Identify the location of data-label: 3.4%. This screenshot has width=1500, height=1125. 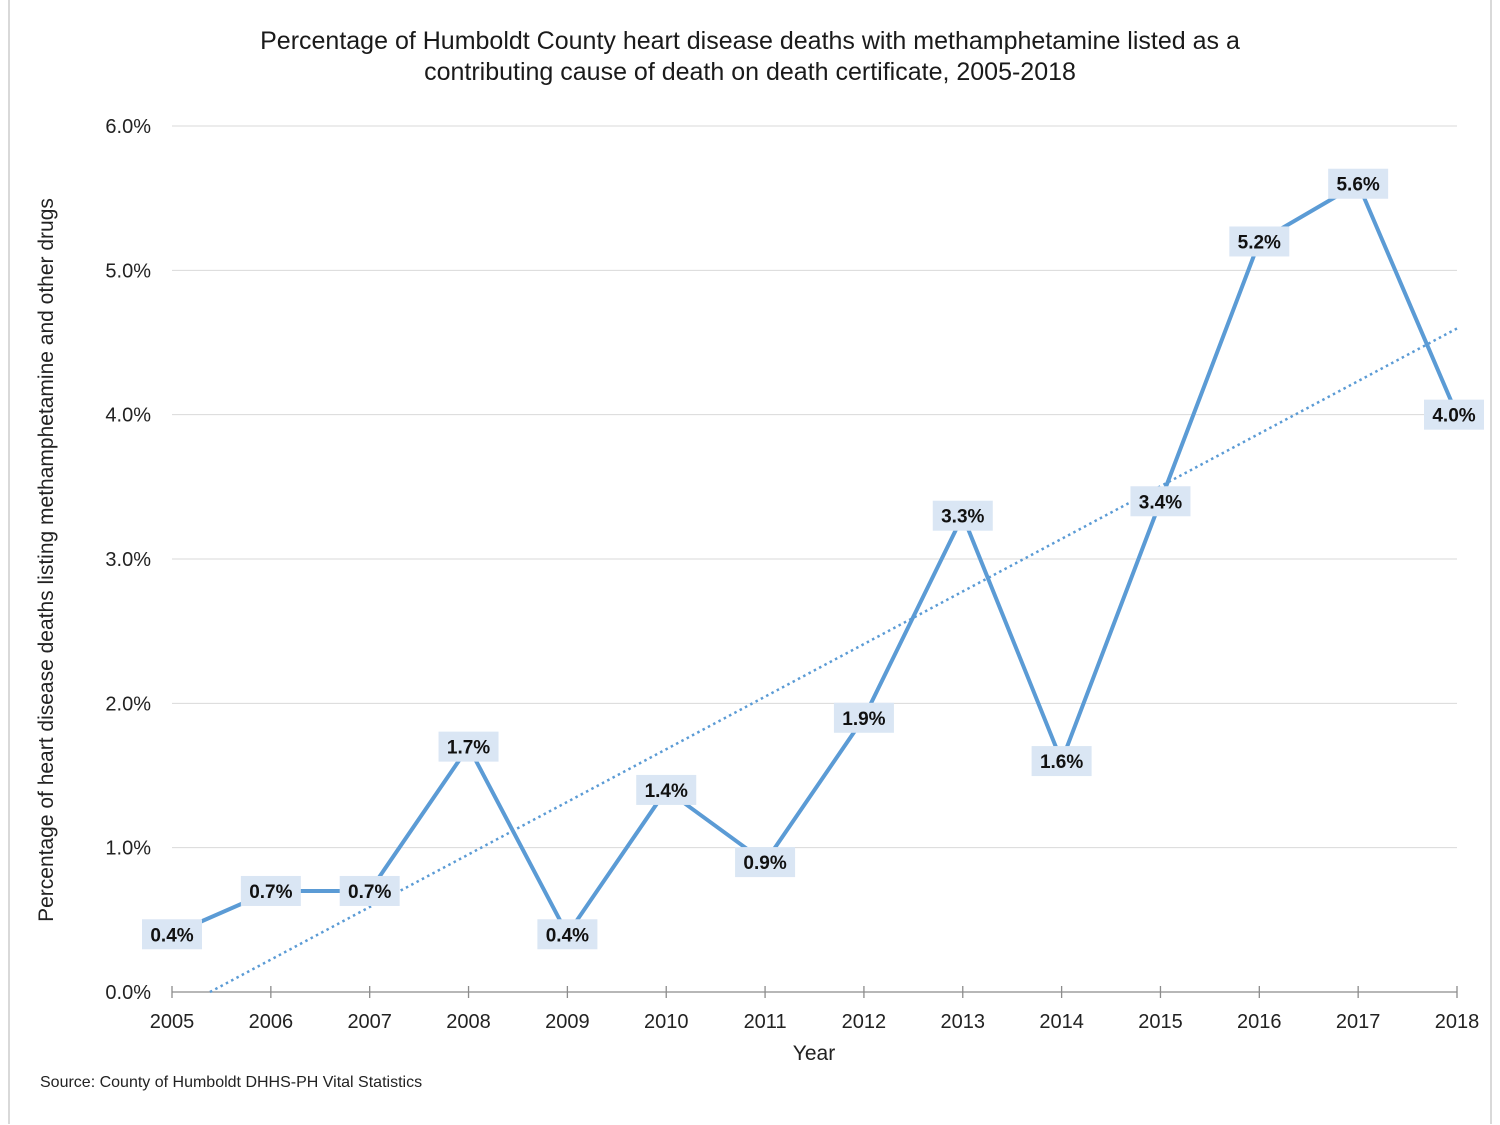
(1160, 502).